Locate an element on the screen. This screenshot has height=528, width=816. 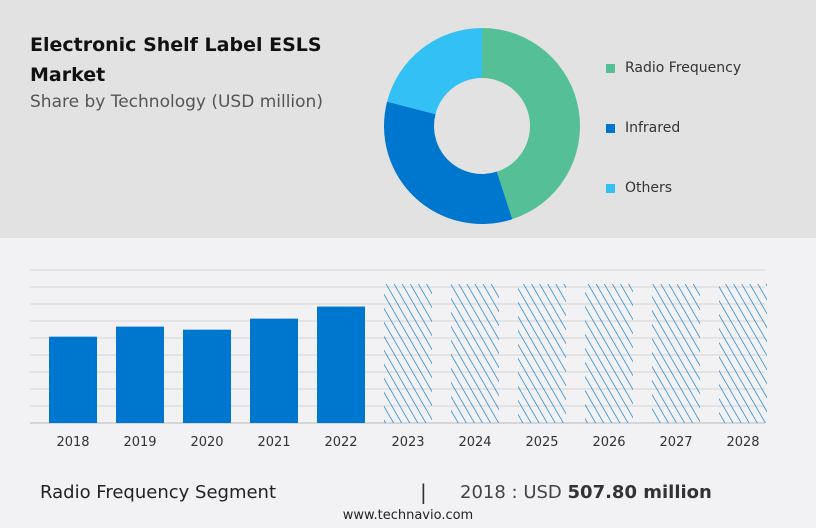
x-tick-label: 2018 is located at coordinates (72, 442).